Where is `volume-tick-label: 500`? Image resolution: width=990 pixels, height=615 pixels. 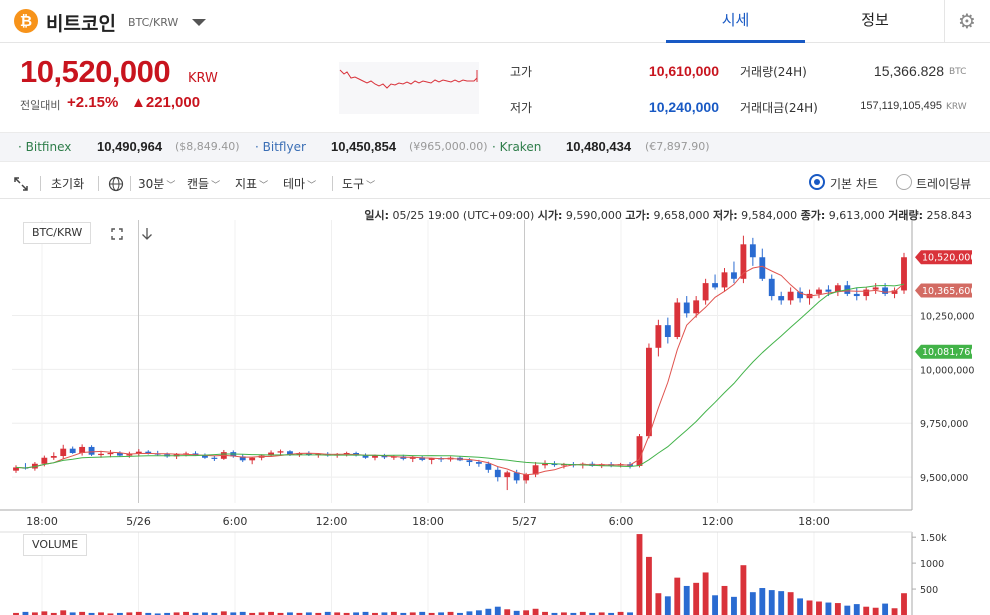
volume-tick-label: 500 is located at coordinates (929, 590).